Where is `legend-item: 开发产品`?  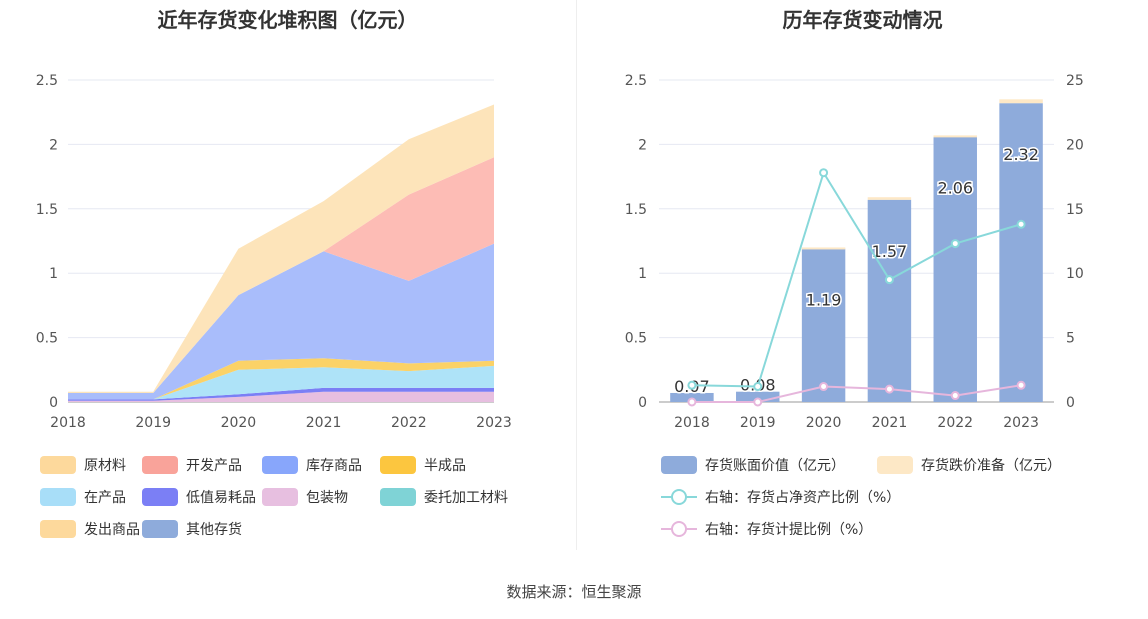
legend-item: 开发产品 is located at coordinates (192, 465).